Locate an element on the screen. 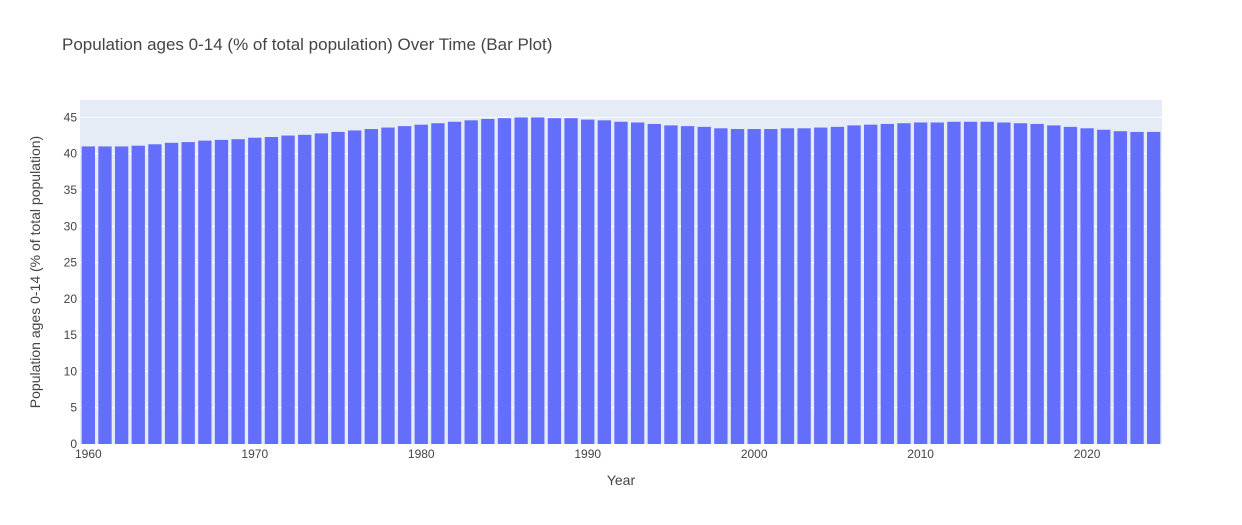  bar-1982 is located at coordinates (454, 282).